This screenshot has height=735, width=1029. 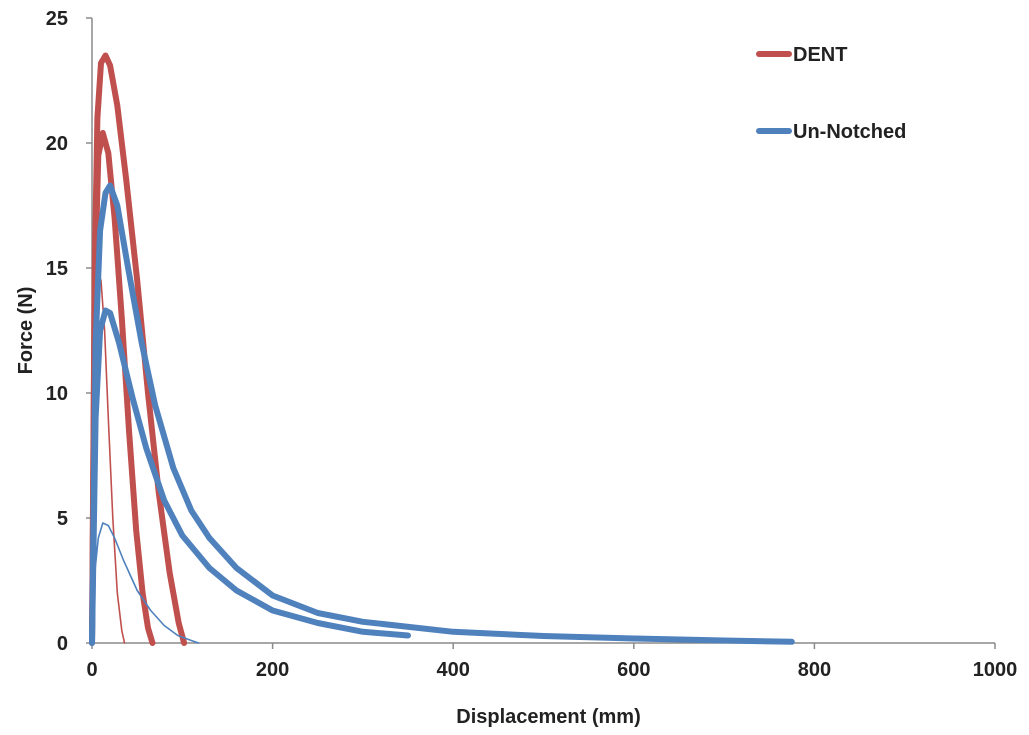 I want to click on legend: DENT Un-Notched, so click(x=831, y=93).